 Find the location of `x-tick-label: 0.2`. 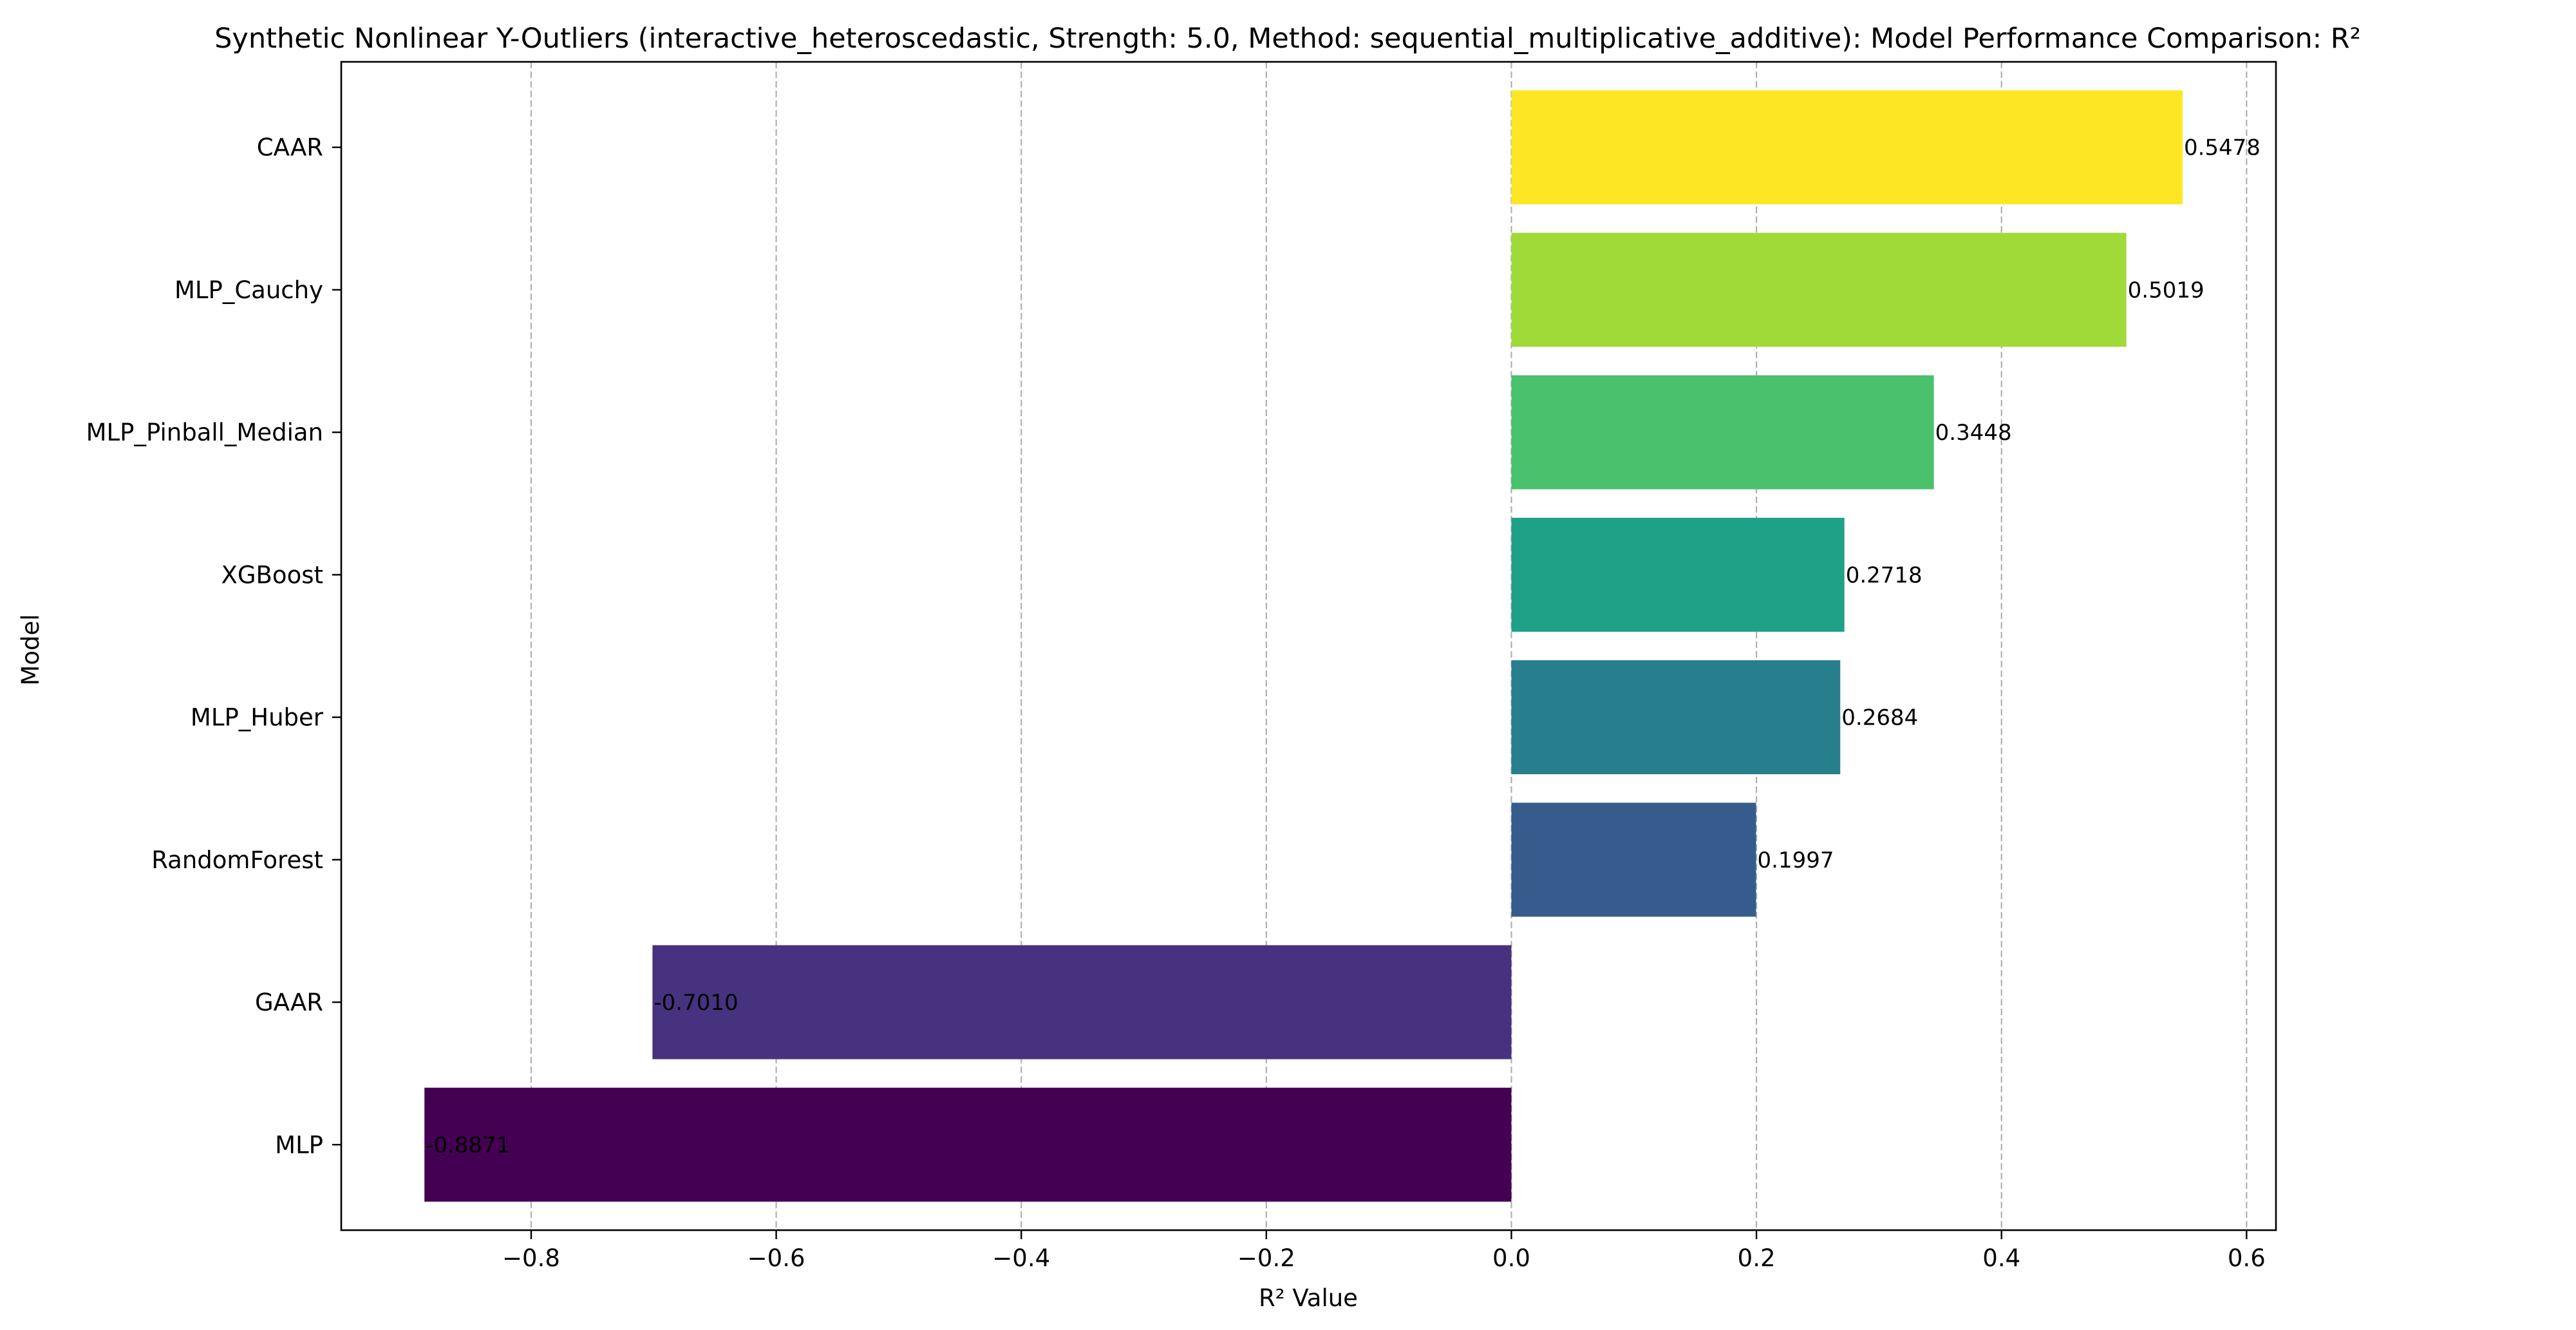

x-tick-label: 0.2 is located at coordinates (1757, 1258).